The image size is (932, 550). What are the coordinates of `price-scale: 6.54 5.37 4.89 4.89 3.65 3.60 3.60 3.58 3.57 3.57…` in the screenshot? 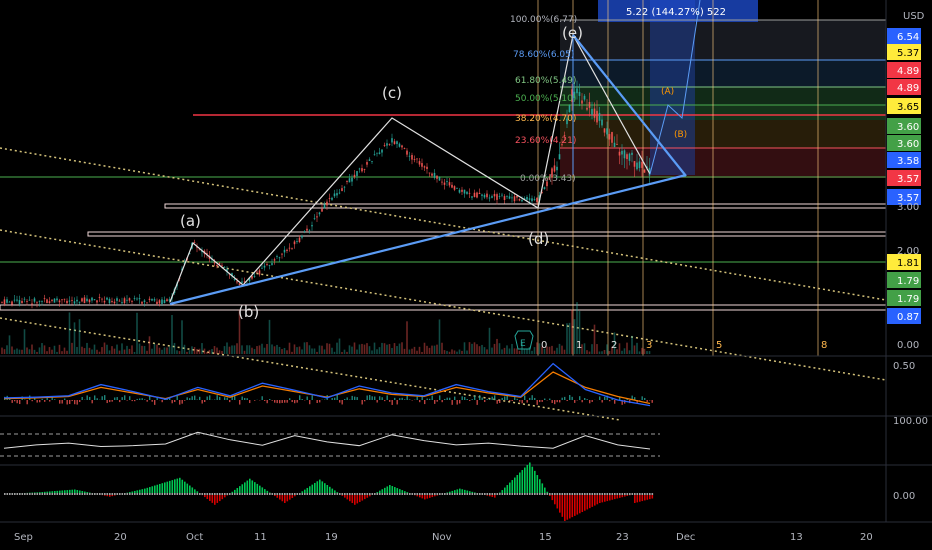 It's located at (907, 265).